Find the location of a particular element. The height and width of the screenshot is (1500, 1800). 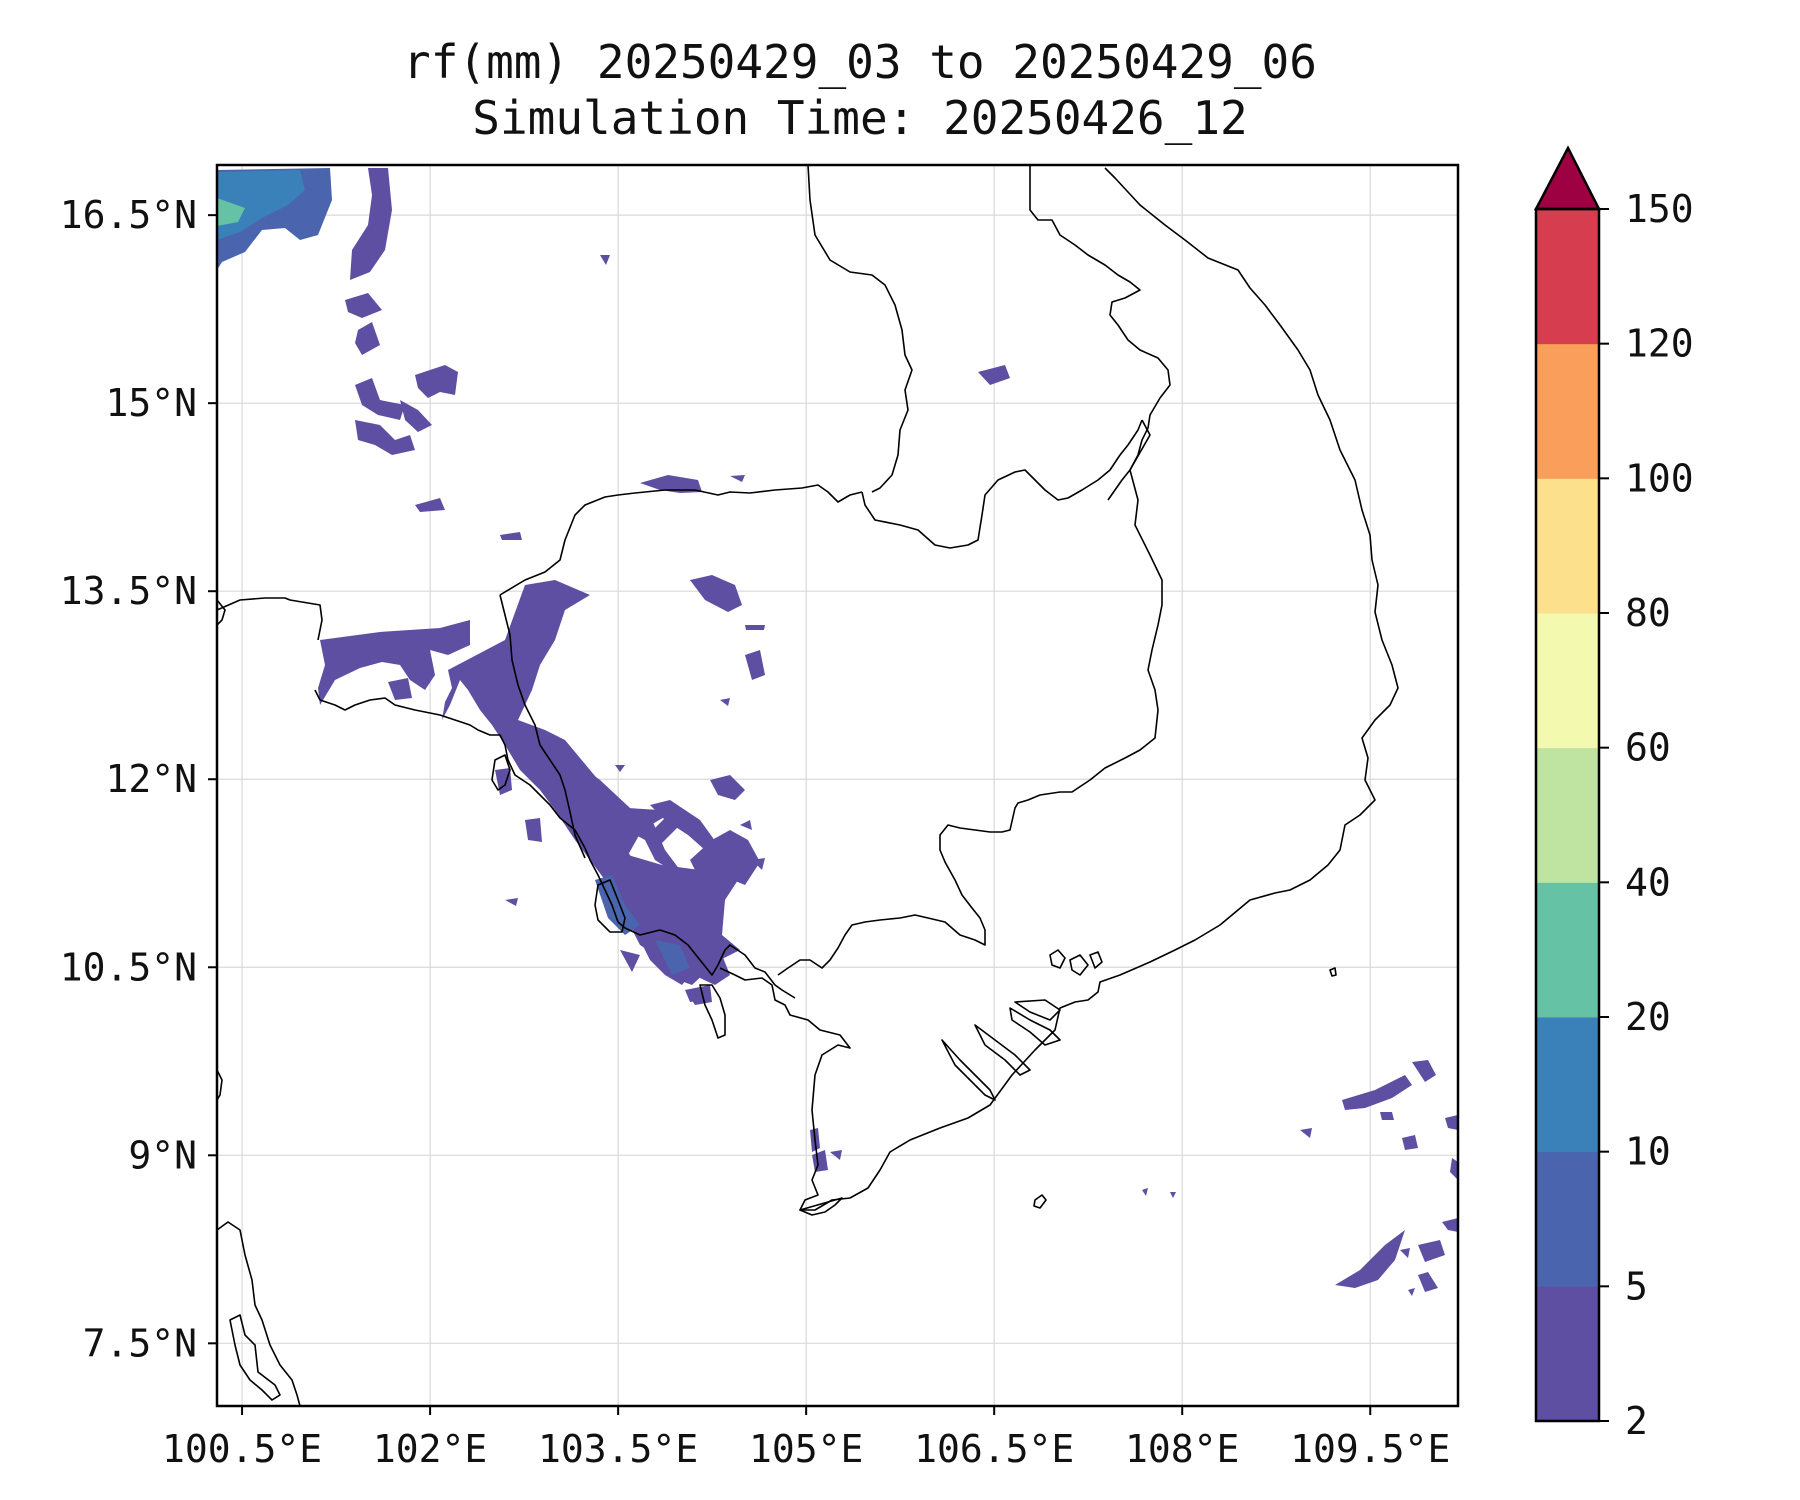

colorbar-frame is located at coordinates (1567, 815).